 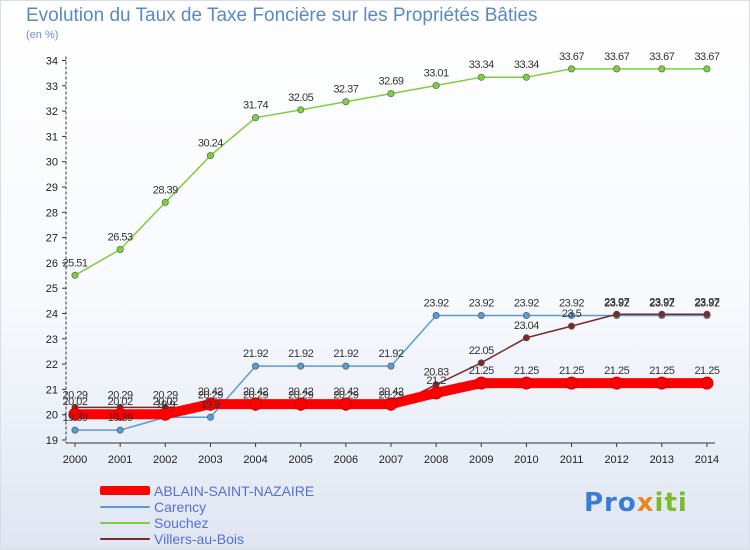 I want to click on data-label: 23.5, so click(x=572, y=314).